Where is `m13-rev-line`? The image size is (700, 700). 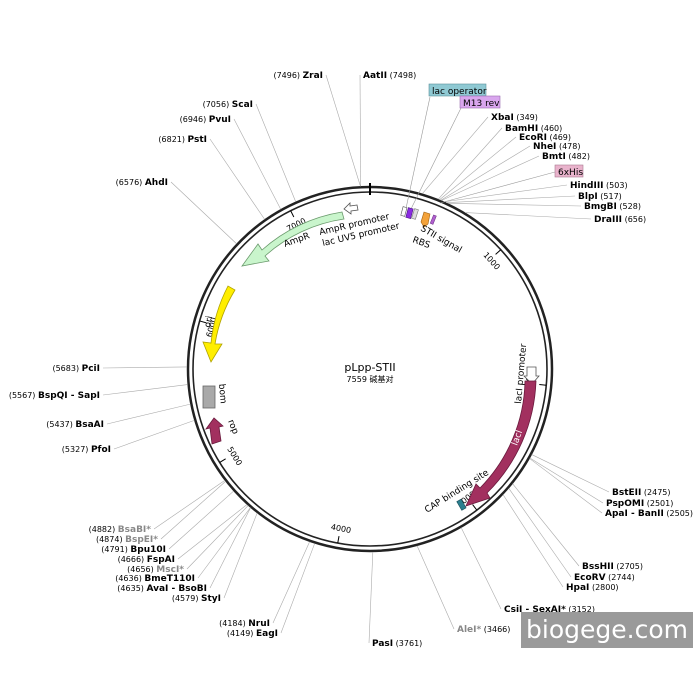 m13-rev-line is located at coordinates (435, 159).